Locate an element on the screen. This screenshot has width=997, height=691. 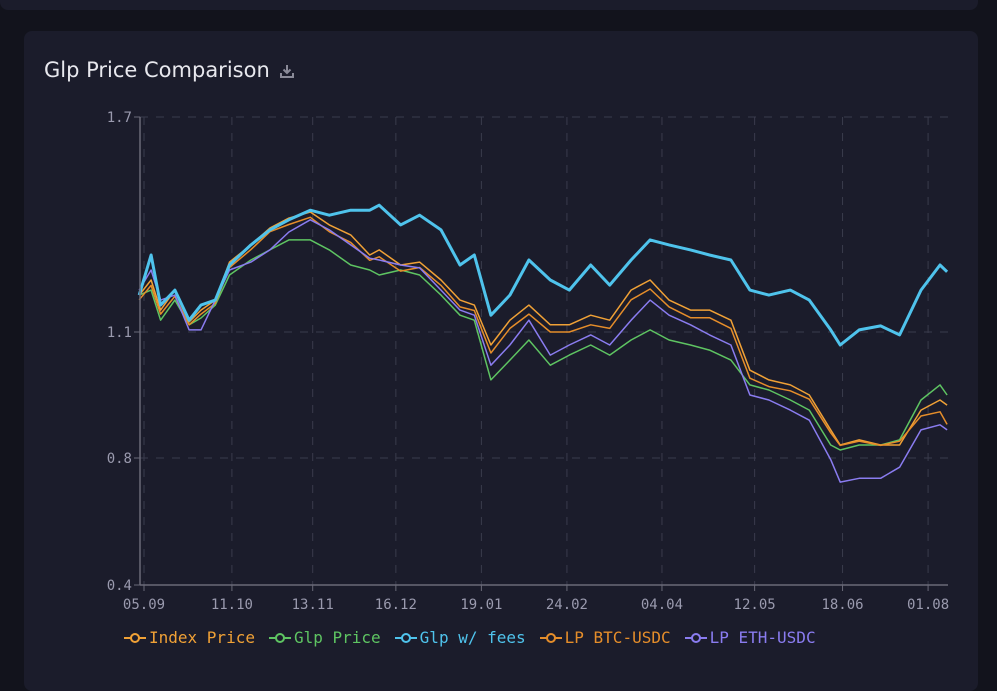
legend-label: Glp w/ fees is located at coordinates (472, 637).